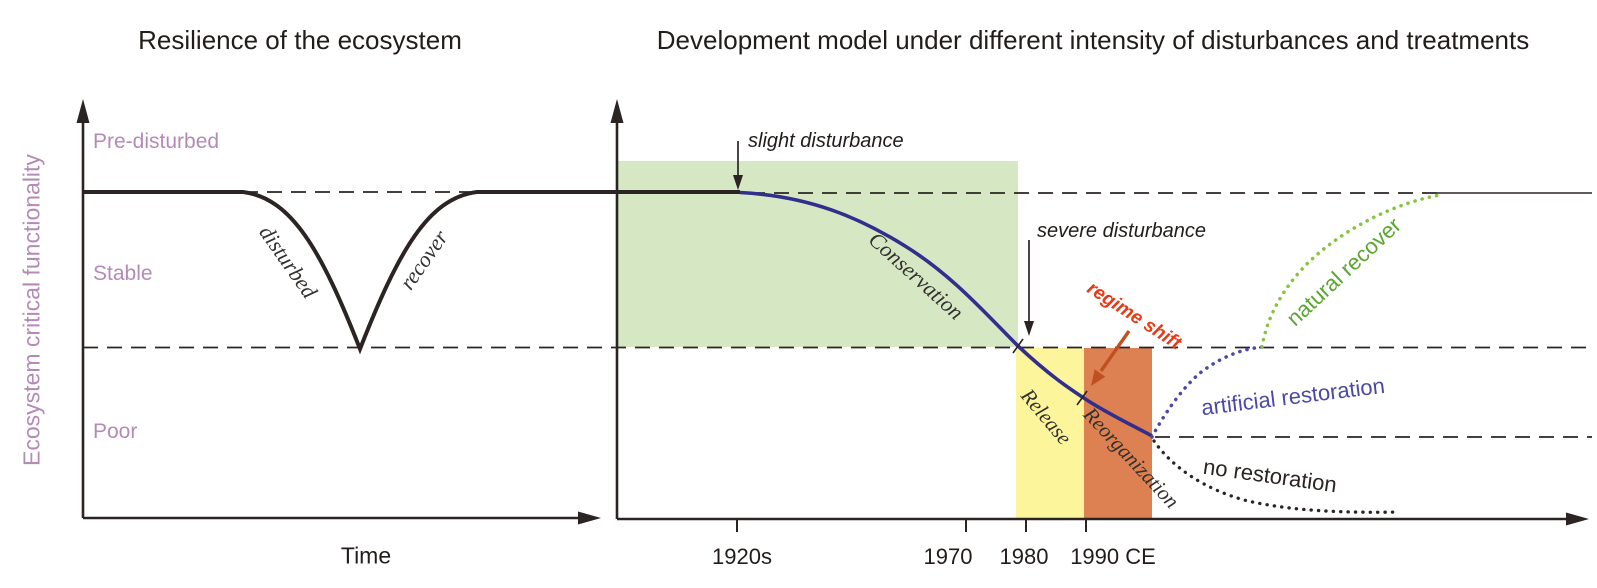 The height and width of the screenshot is (588, 1597). I want to click on regime-shift-arrow-line, so click(1115, 351).